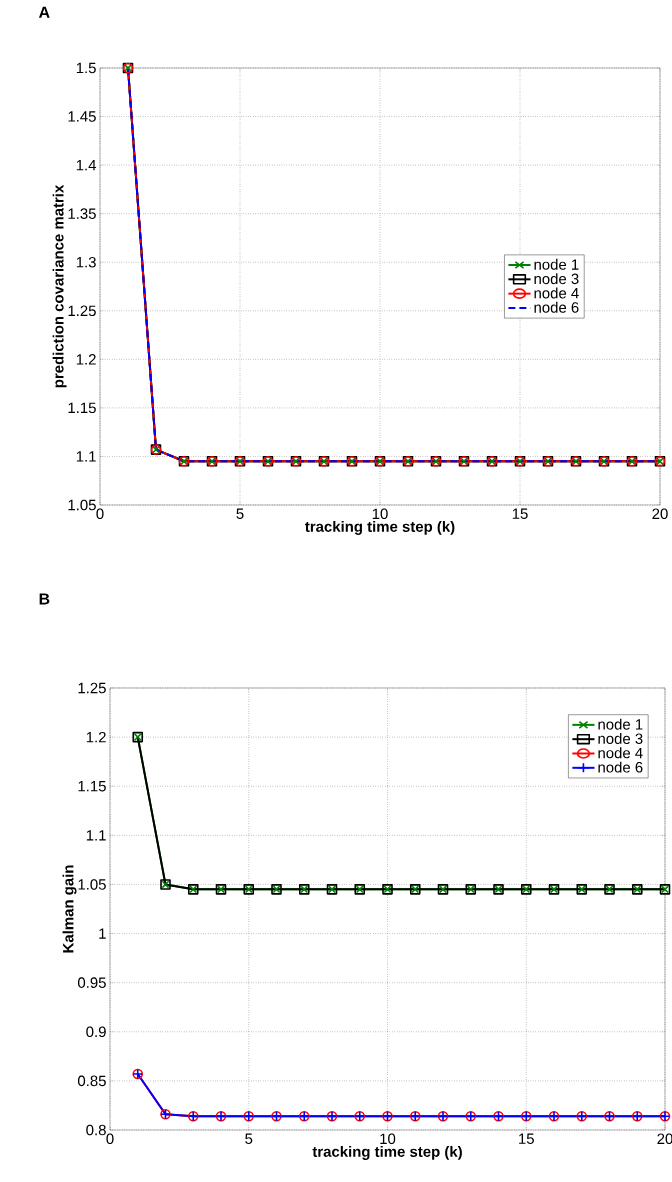 This screenshot has height=1182, width=672. What do you see at coordinates (44, 12) in the screenshot?
I see `chart-title: A` at bounding box center [44, 12].